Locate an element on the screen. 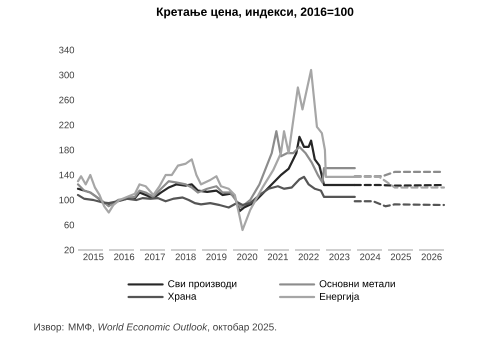 The image size is (485, 342). y-tick-label: 340 is located at coordinates (66, 50).